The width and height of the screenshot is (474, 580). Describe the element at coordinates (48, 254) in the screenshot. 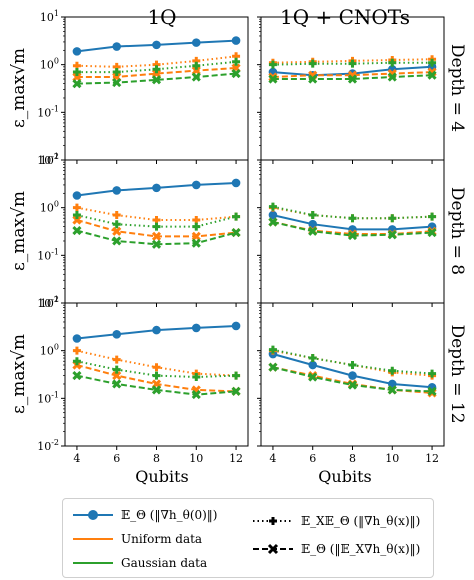

I see `y-tick-label: 10⁻¹` at that location.